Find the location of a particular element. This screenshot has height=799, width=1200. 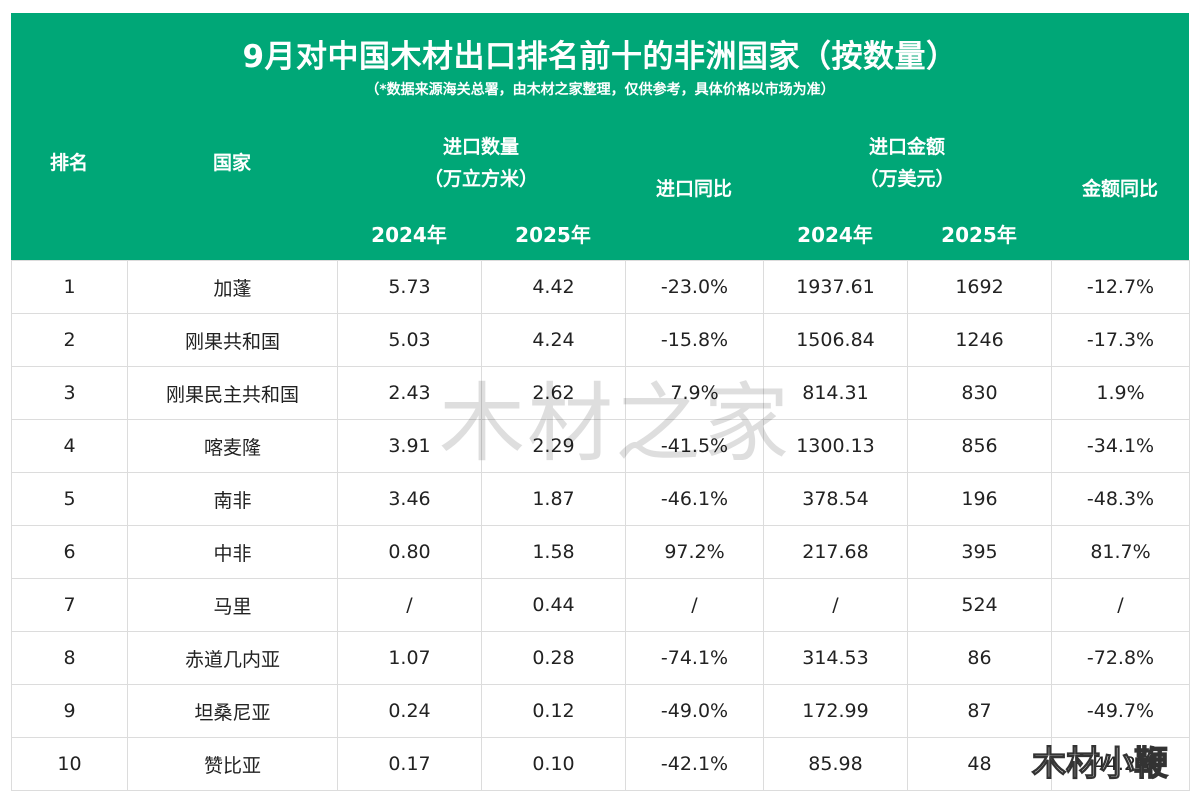

cell-rank: 7 is located at coordinates (69, 605).